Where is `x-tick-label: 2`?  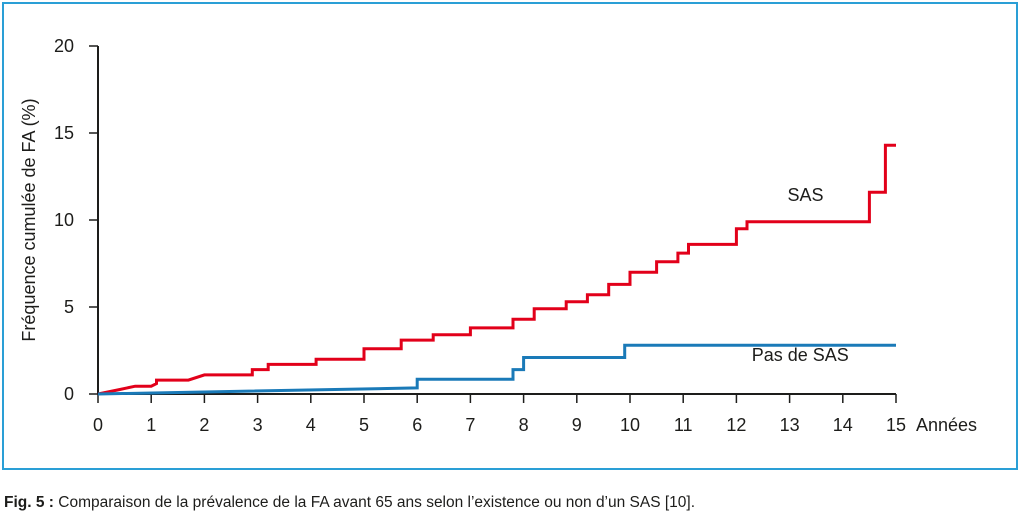 x-tick-label: 2 is located at coordinates (204, 425).